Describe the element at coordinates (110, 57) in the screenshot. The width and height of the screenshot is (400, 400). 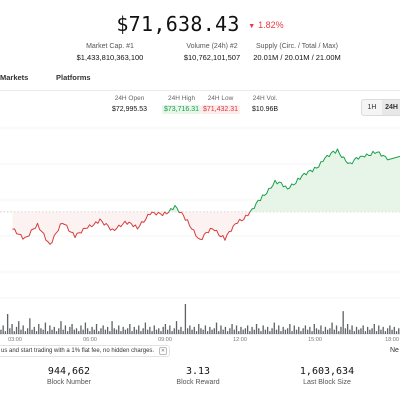
I see `market-cap-value: $1,433,810,363,100` at that location.